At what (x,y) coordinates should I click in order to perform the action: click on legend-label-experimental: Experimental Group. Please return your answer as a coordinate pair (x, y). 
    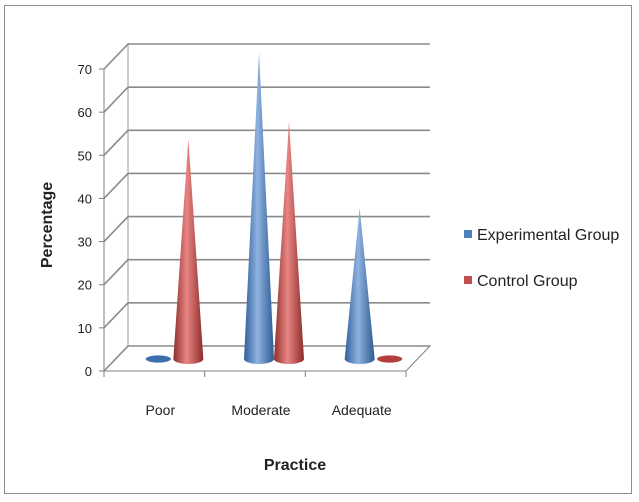
    Looking at the image, I should click on (548, 235).